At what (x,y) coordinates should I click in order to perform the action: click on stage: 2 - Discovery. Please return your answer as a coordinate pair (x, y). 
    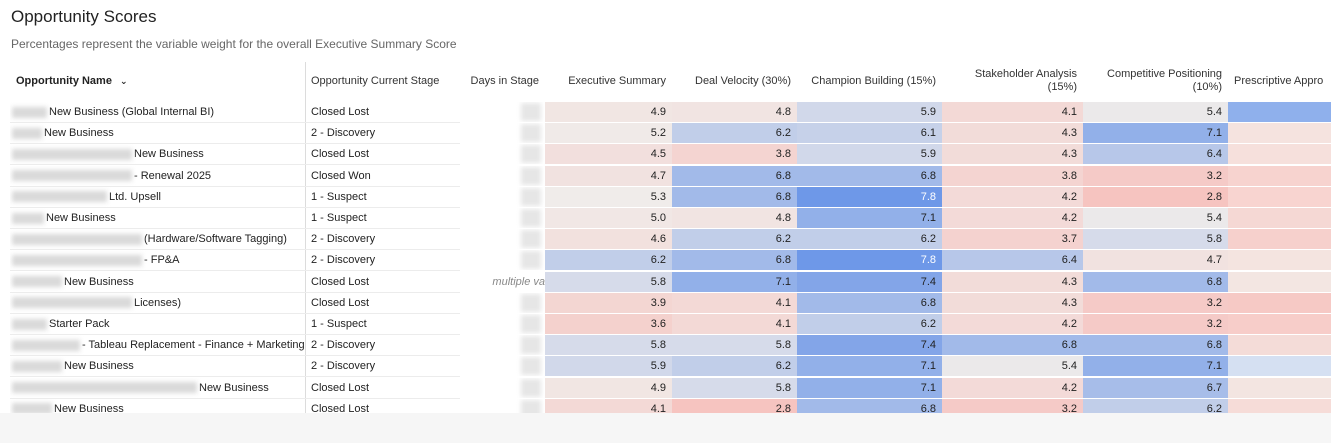
    Looking at the image, I should click on (382, 367).